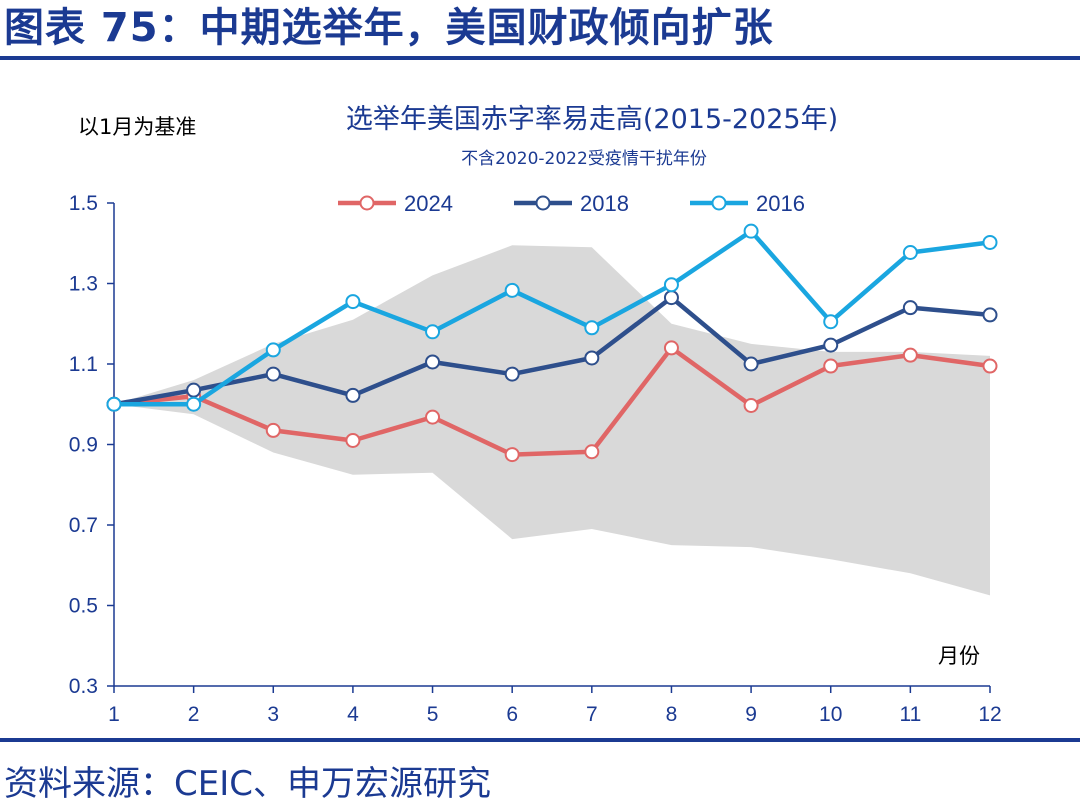 The width and height of the screenshot is (1080, 812). What do you see at coordinates (780, 203) in the screenshot?
I see `legend-label: 2016` at bounding box center [780, 203].